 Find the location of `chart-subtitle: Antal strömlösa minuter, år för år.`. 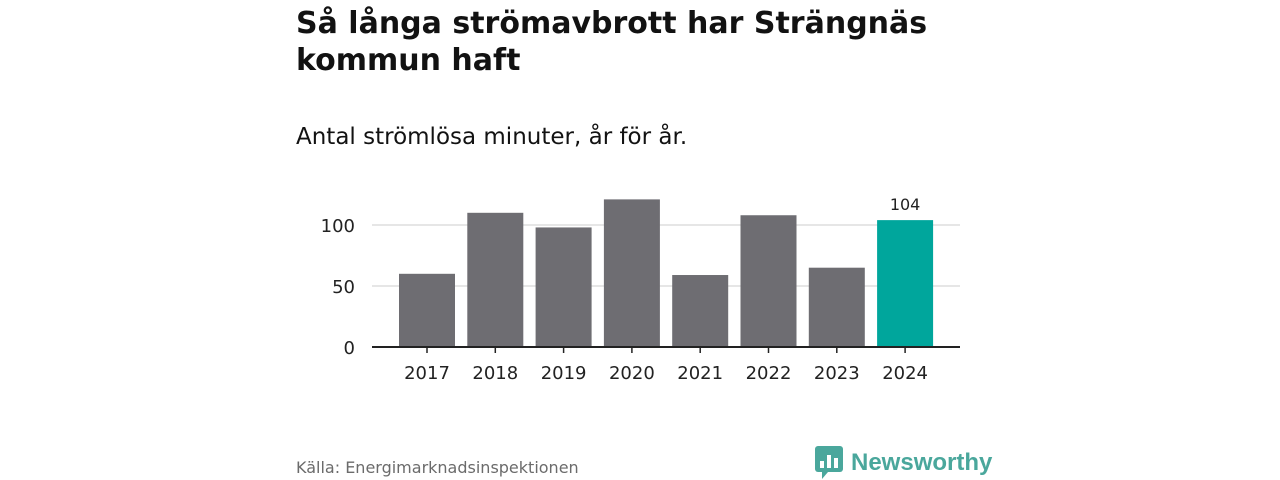

chart-subtitle: Antal strömlösa minuter, år för år. is located at coordinates (492, 137).